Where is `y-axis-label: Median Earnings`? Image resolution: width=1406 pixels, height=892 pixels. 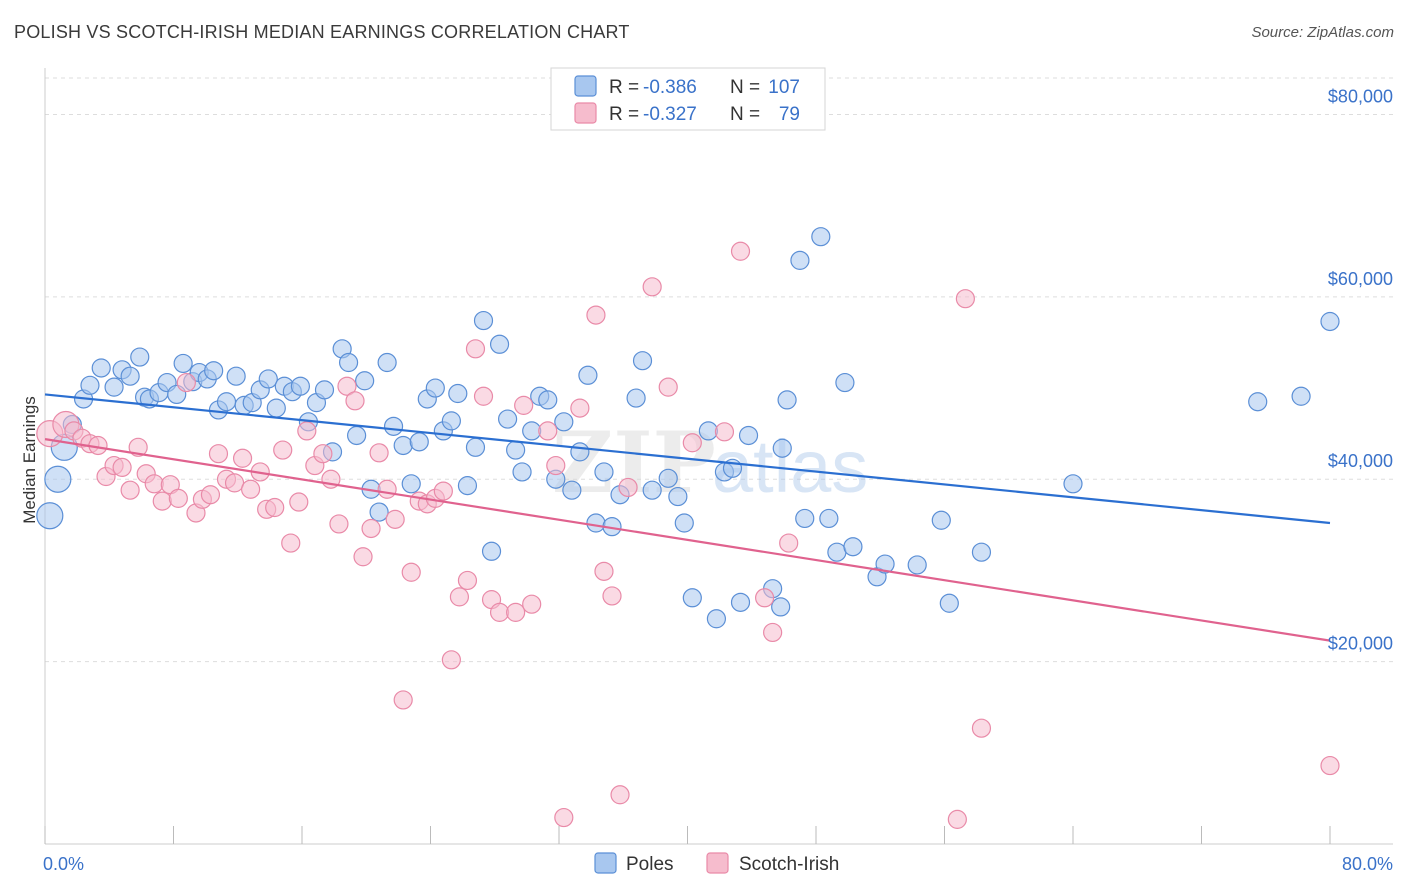
y-axis-label: Median Earnings is located at coordinates (29, 460).